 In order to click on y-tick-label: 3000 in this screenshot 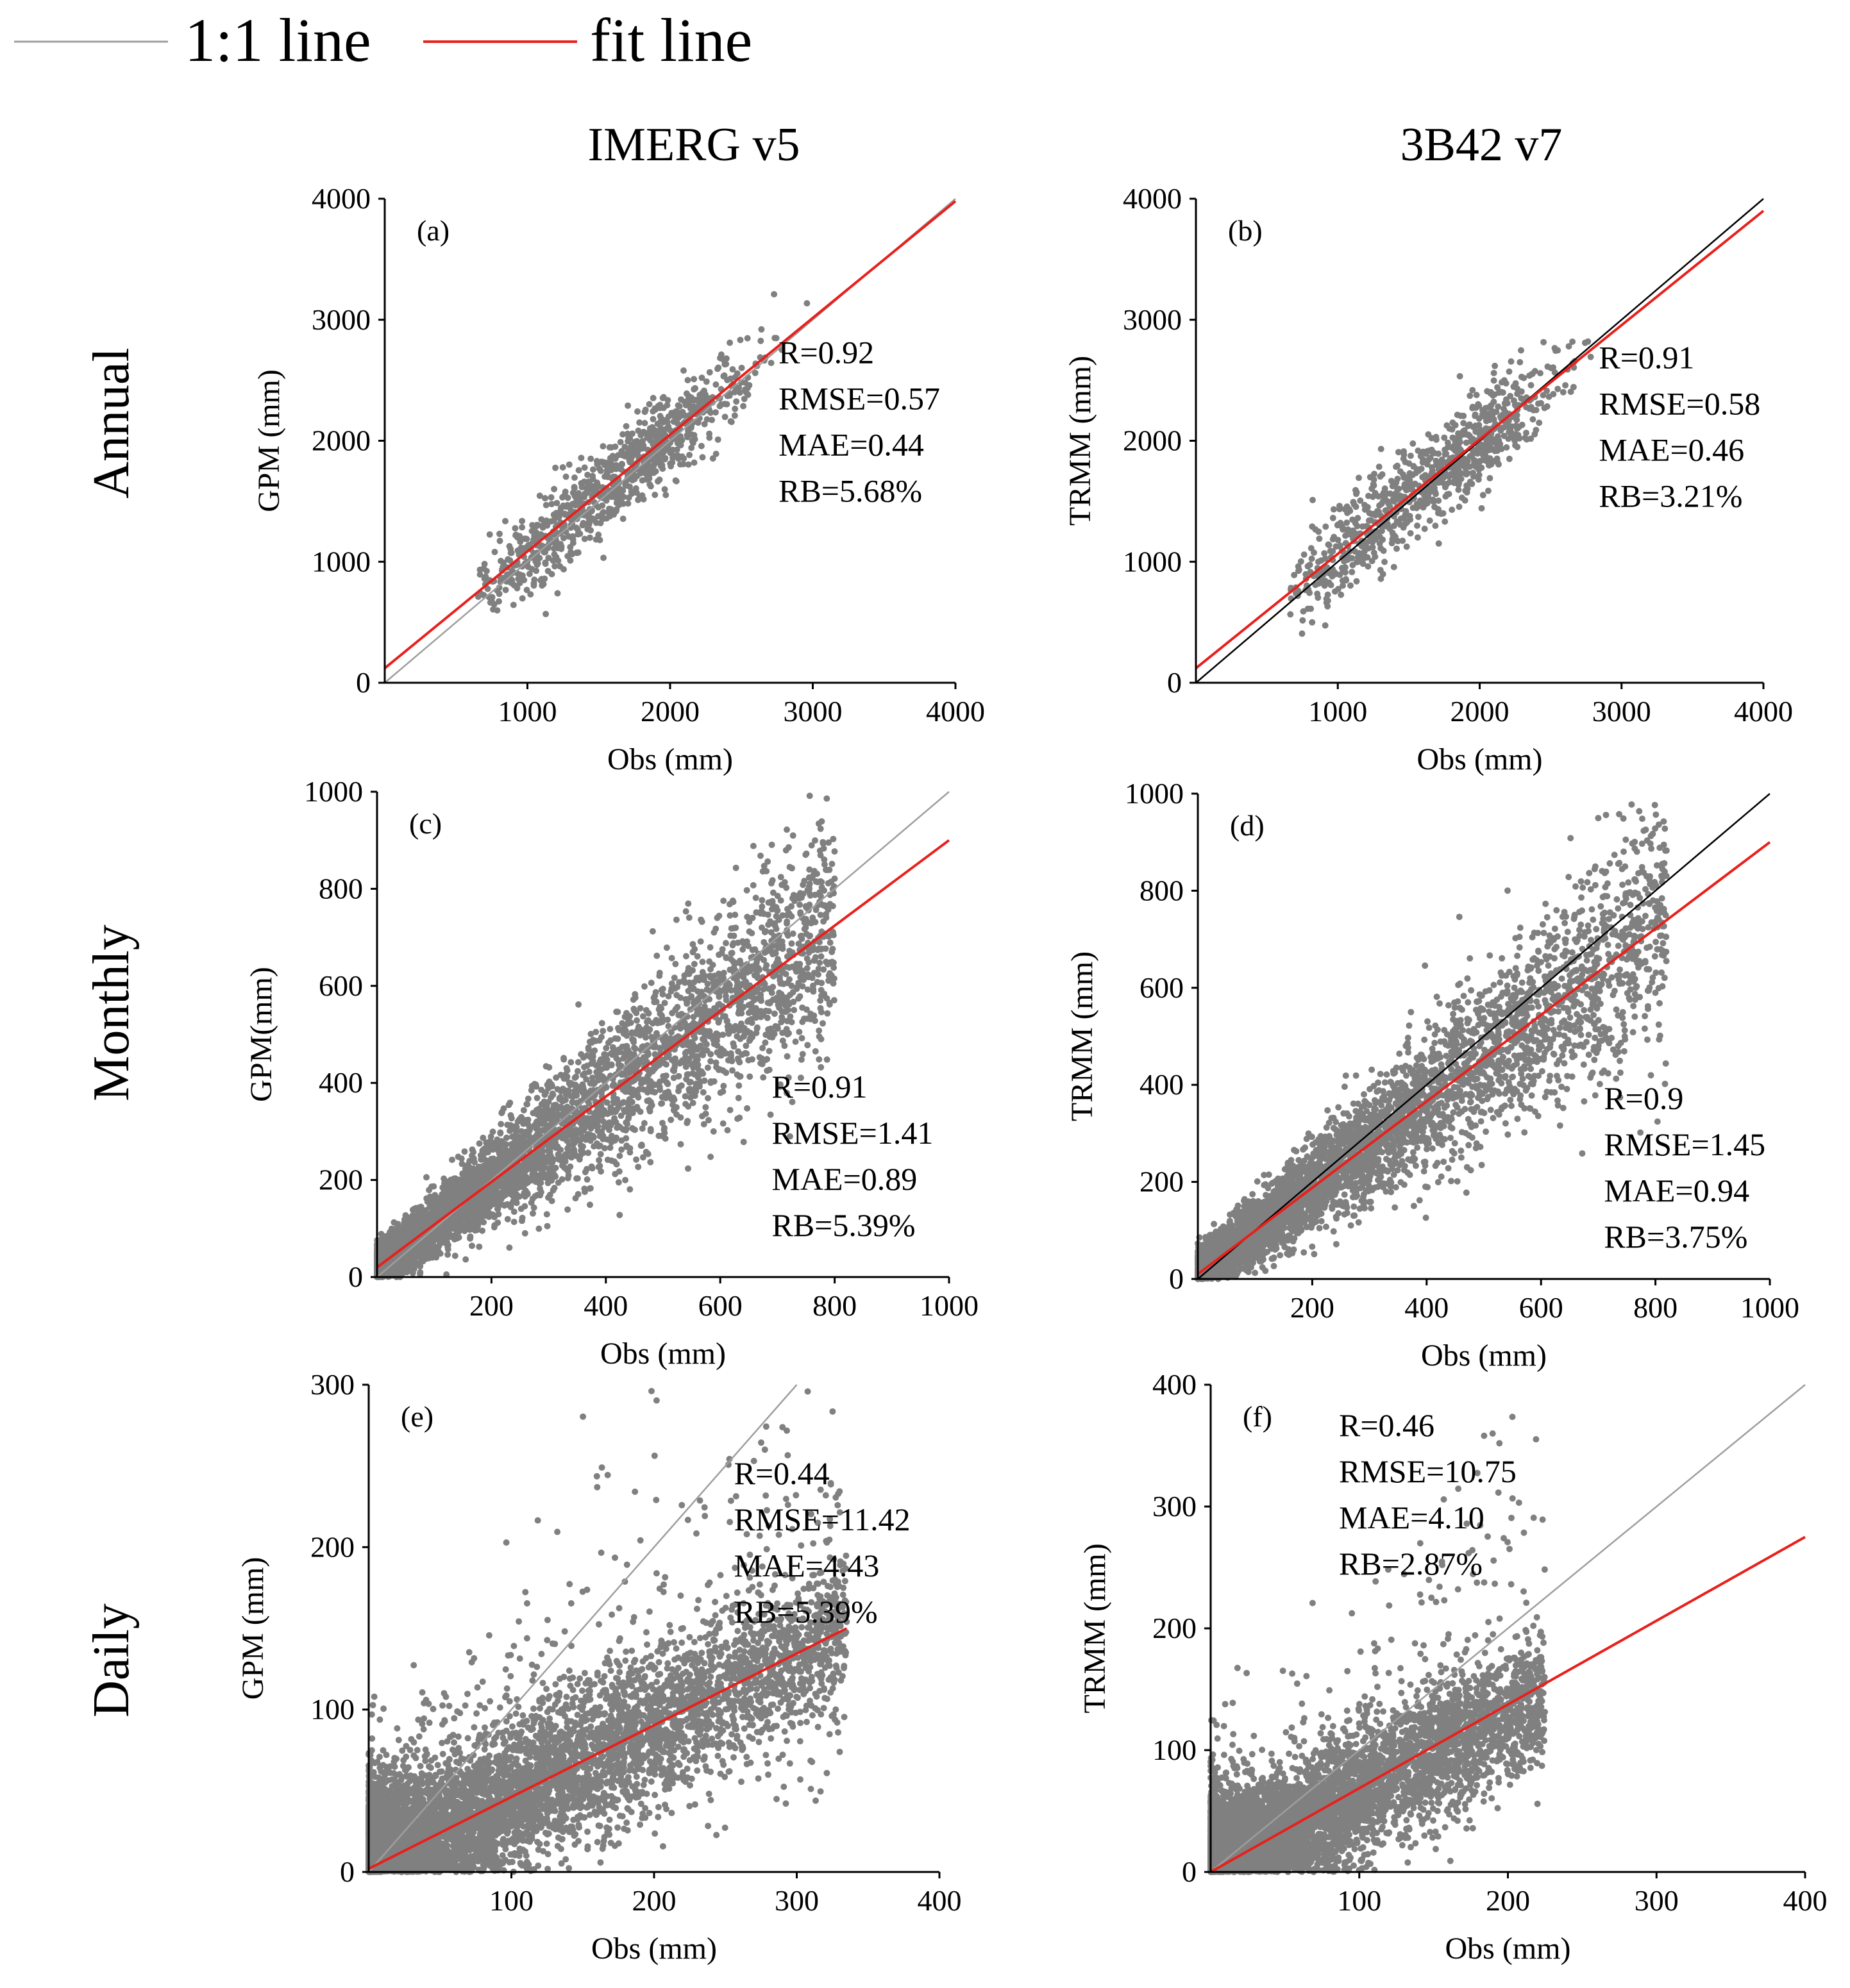, I will do `click(1152, 319)`.